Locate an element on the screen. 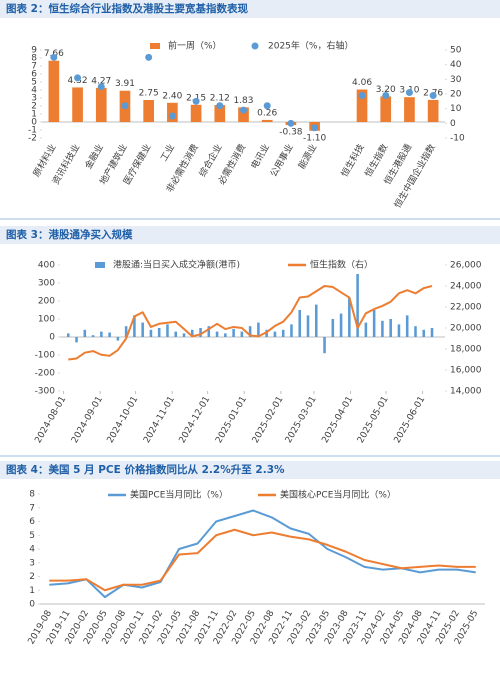 The image size is (500, 682). data-label: 2.75 is located at coordinates (149, 94).